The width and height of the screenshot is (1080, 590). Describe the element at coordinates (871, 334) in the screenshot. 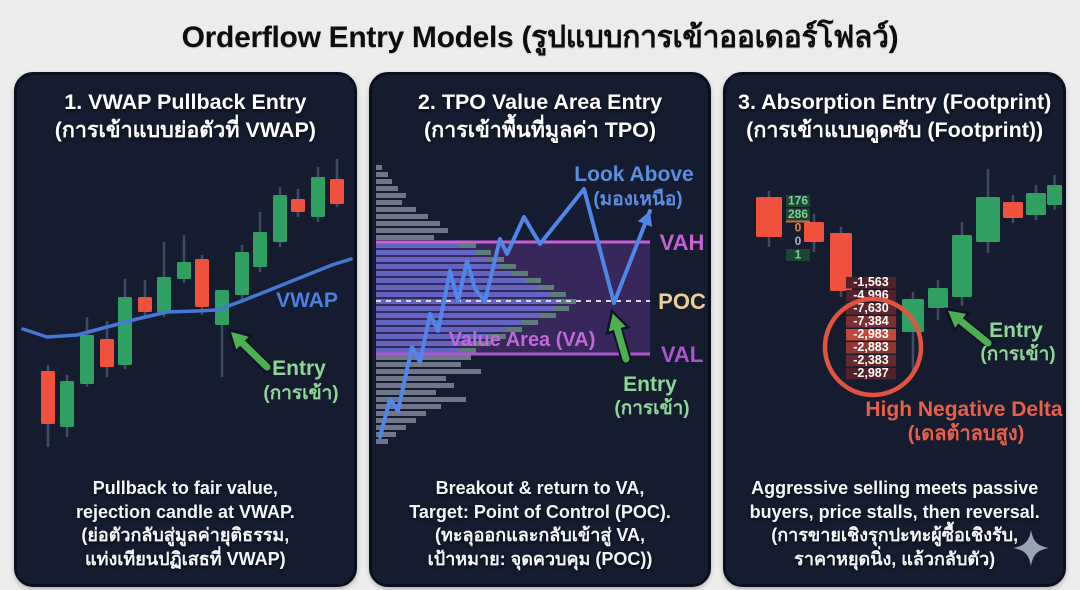

I see `footprint-value: -2,983` at that location.